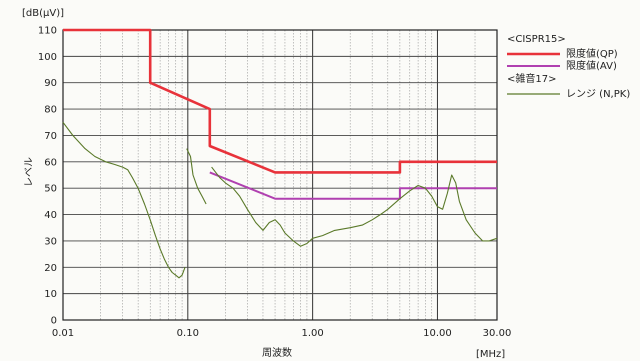 The width and height of the screenshot is (640, 361). Describe the element at coordinates (50, 189) in the screenshot. I see `y-tick-50: 50` at that location.